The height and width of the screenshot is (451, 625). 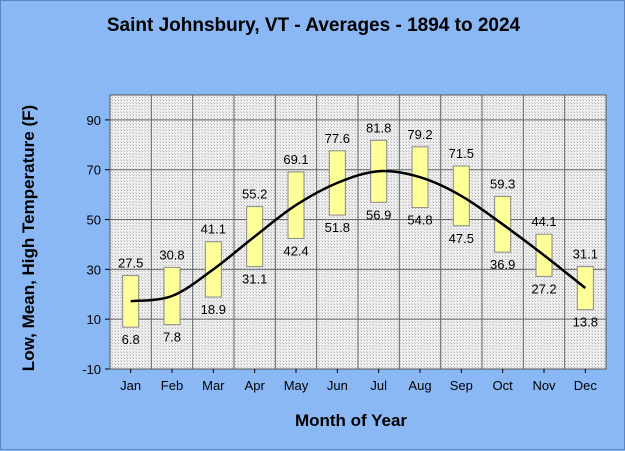 What do you see at coordinates (419, 134) in the screenshot?
I see `high-value-label: 79.2` at bounding box center [419, 134].